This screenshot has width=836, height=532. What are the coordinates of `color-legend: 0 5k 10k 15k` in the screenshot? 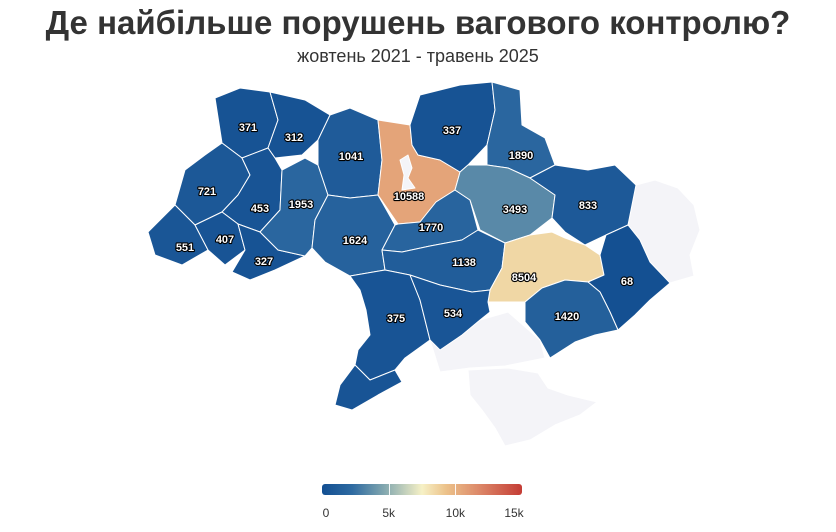 It's located at (423, 506).